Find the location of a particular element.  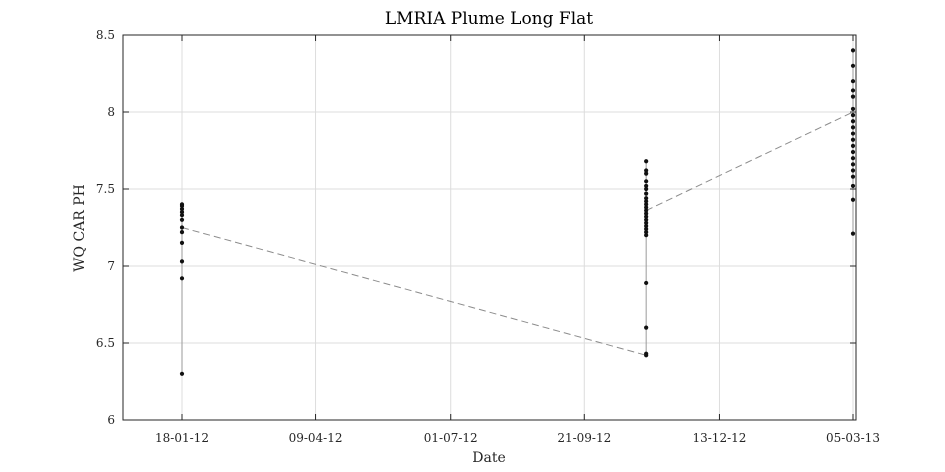

x-tick-label: 21-09-12 is located at coordinates (584, 438).